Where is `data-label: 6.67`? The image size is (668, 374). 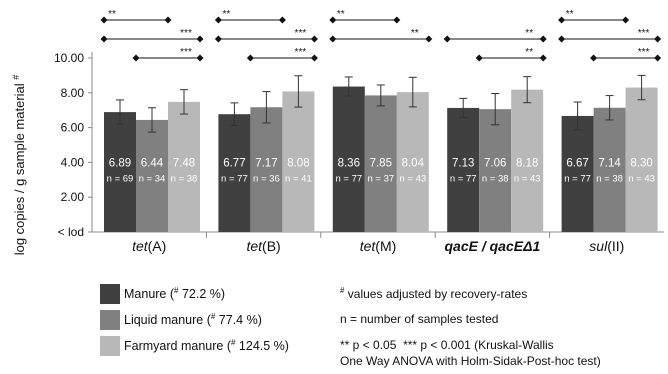
data-label: 6.67 is located at coordinates (577, 163).